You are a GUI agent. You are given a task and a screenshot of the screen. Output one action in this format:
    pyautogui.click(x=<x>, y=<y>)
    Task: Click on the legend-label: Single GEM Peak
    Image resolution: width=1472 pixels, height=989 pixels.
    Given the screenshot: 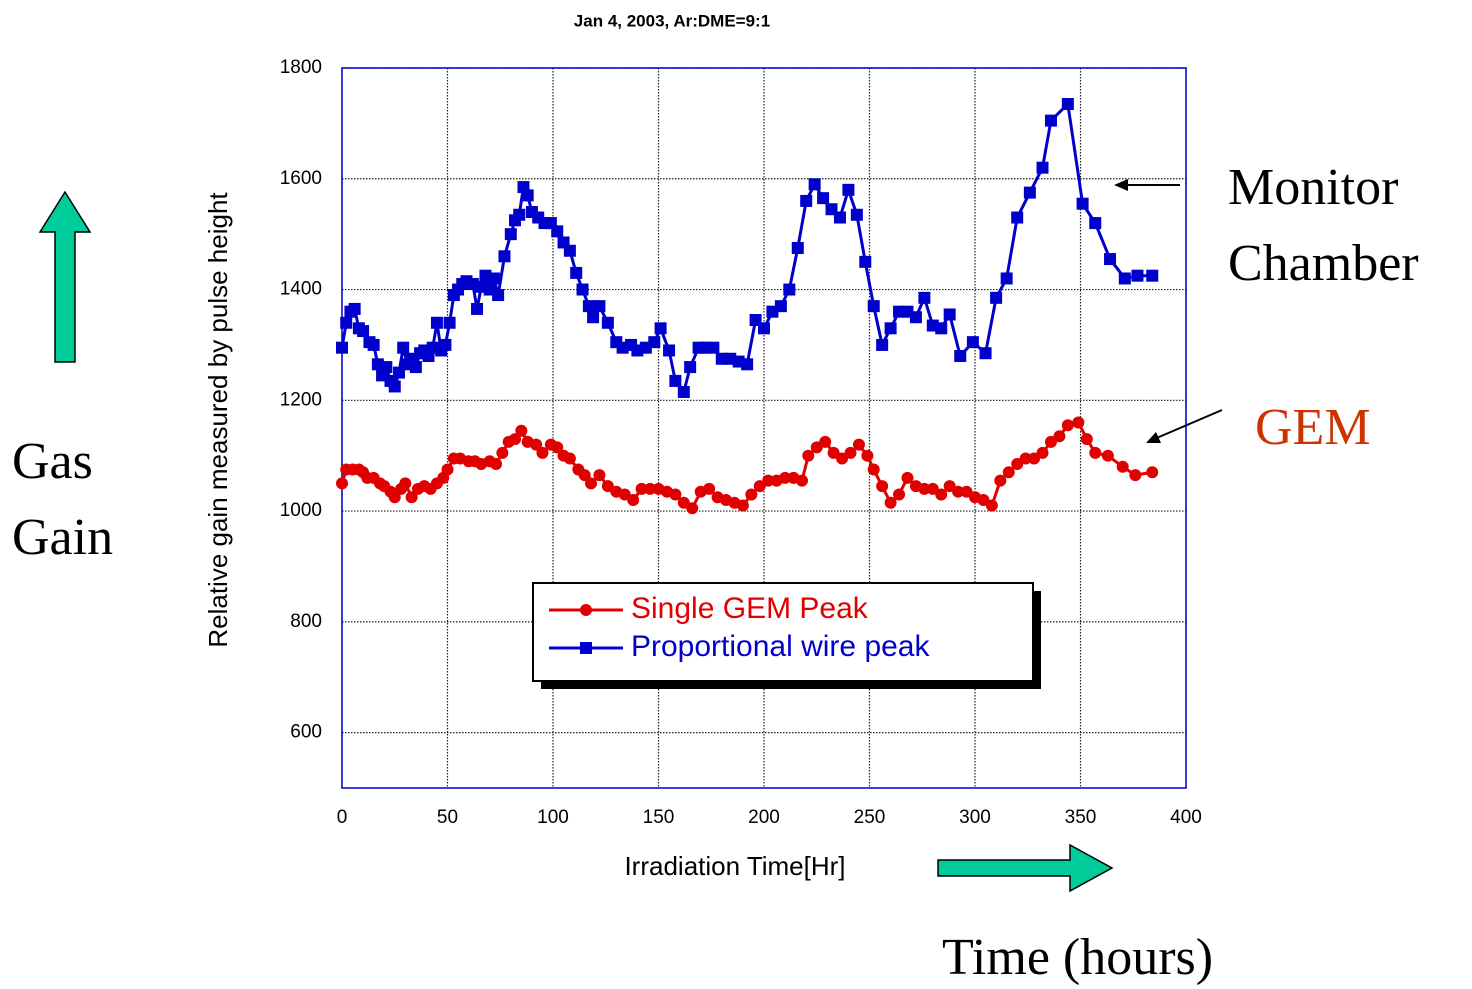 What is the action you would take?
    pyautogui.click(x=750, y=608)
    